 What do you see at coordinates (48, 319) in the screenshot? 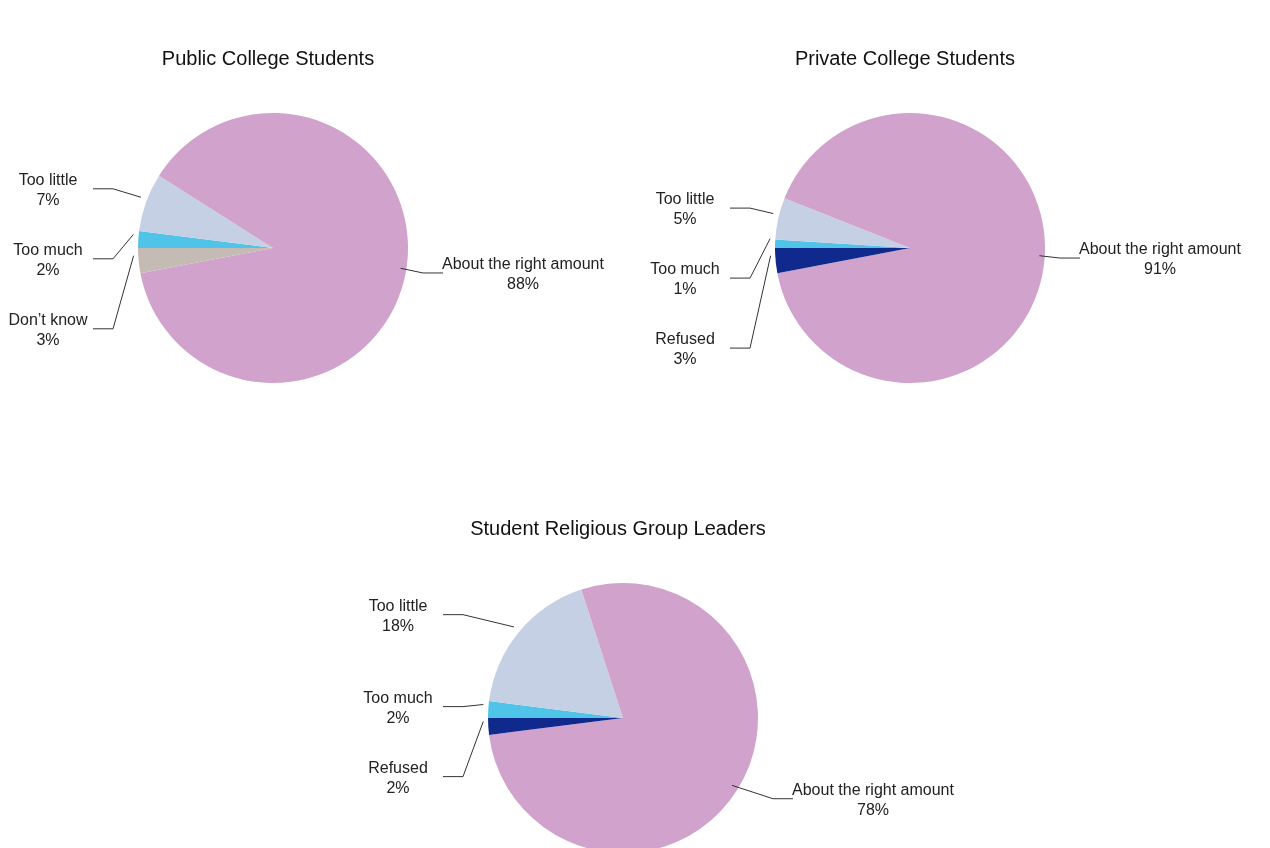
I see `slice-label: Don’t know` at bounding box center [48, 319].